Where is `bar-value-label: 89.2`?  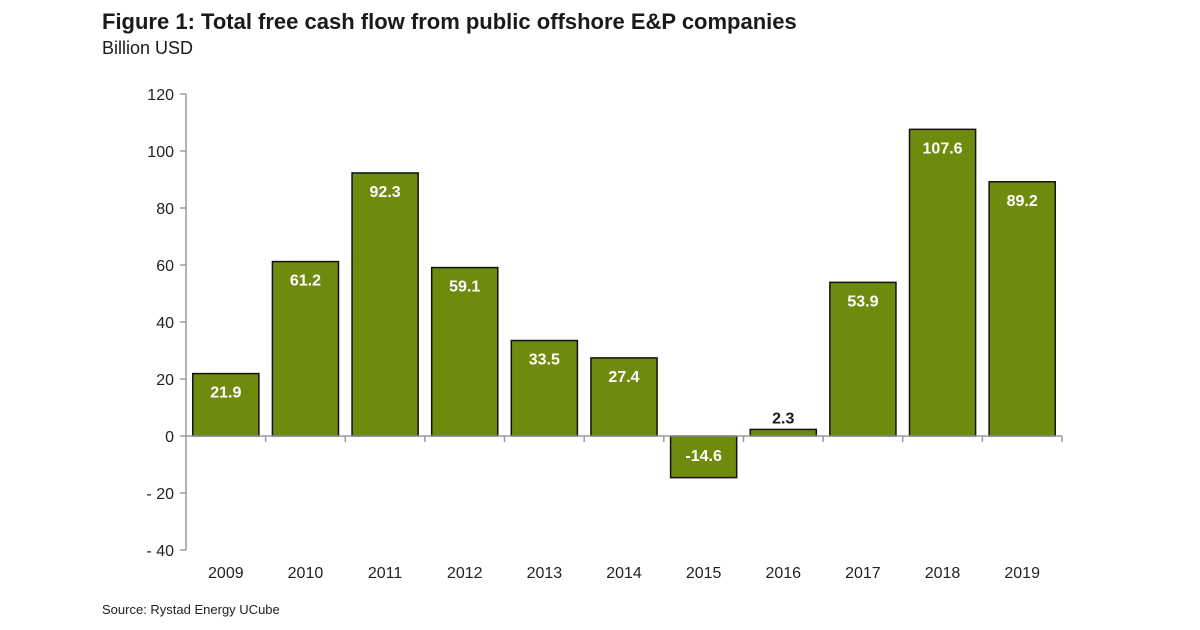 bar-value-label: 89.2 is located at coordinates (1022, 201).